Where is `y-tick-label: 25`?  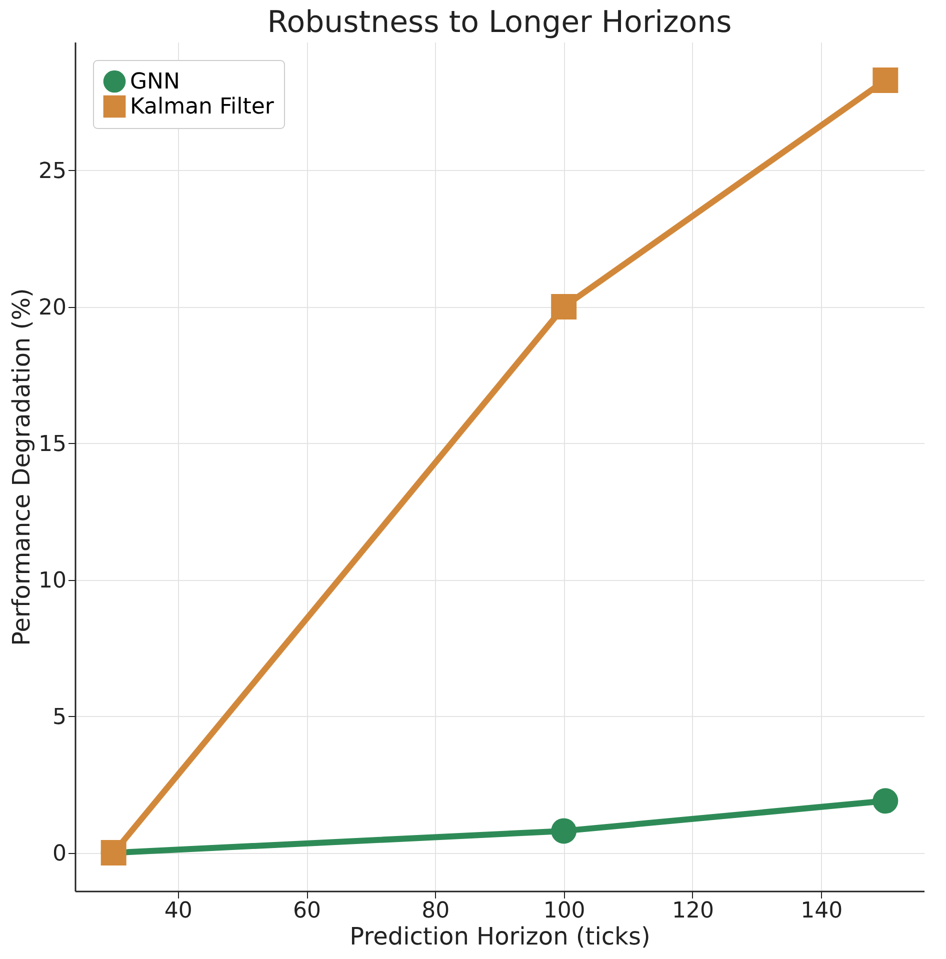 y-tick-label: 25 is located at coordinates (52, 171).